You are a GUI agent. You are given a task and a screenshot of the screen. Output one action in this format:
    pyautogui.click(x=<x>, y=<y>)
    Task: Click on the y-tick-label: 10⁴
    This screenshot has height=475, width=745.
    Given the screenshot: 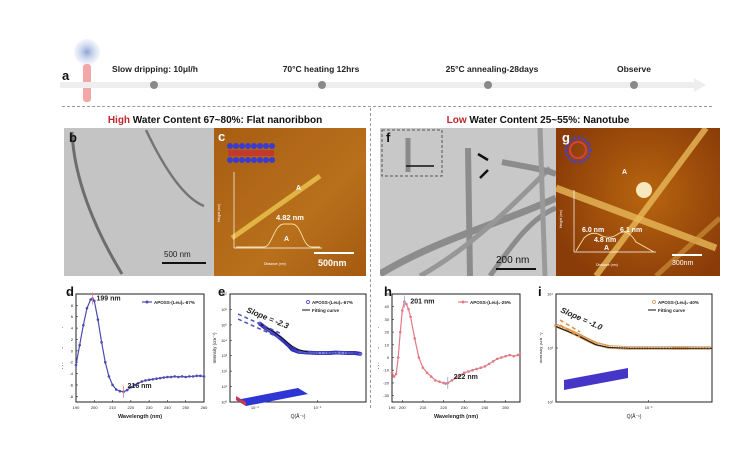 What is the action you would take?
    pyautogui.click(x=224, y=341)
    